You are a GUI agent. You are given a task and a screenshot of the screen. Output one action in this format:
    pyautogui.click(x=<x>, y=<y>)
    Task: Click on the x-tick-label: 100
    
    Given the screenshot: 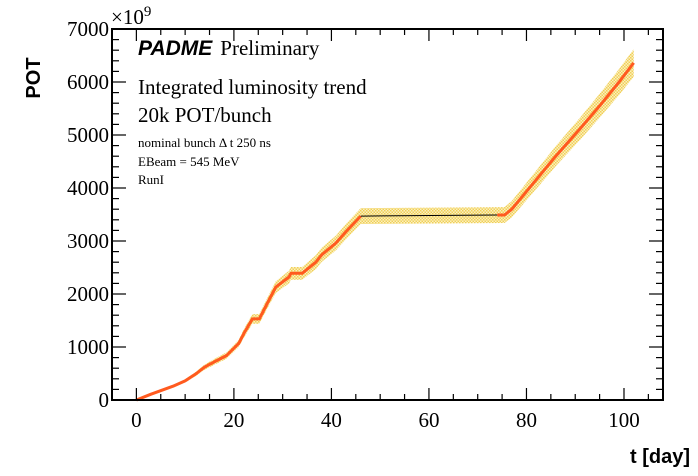 What is the action you would take?
    pyautogui.click(x=624, y=420)
    